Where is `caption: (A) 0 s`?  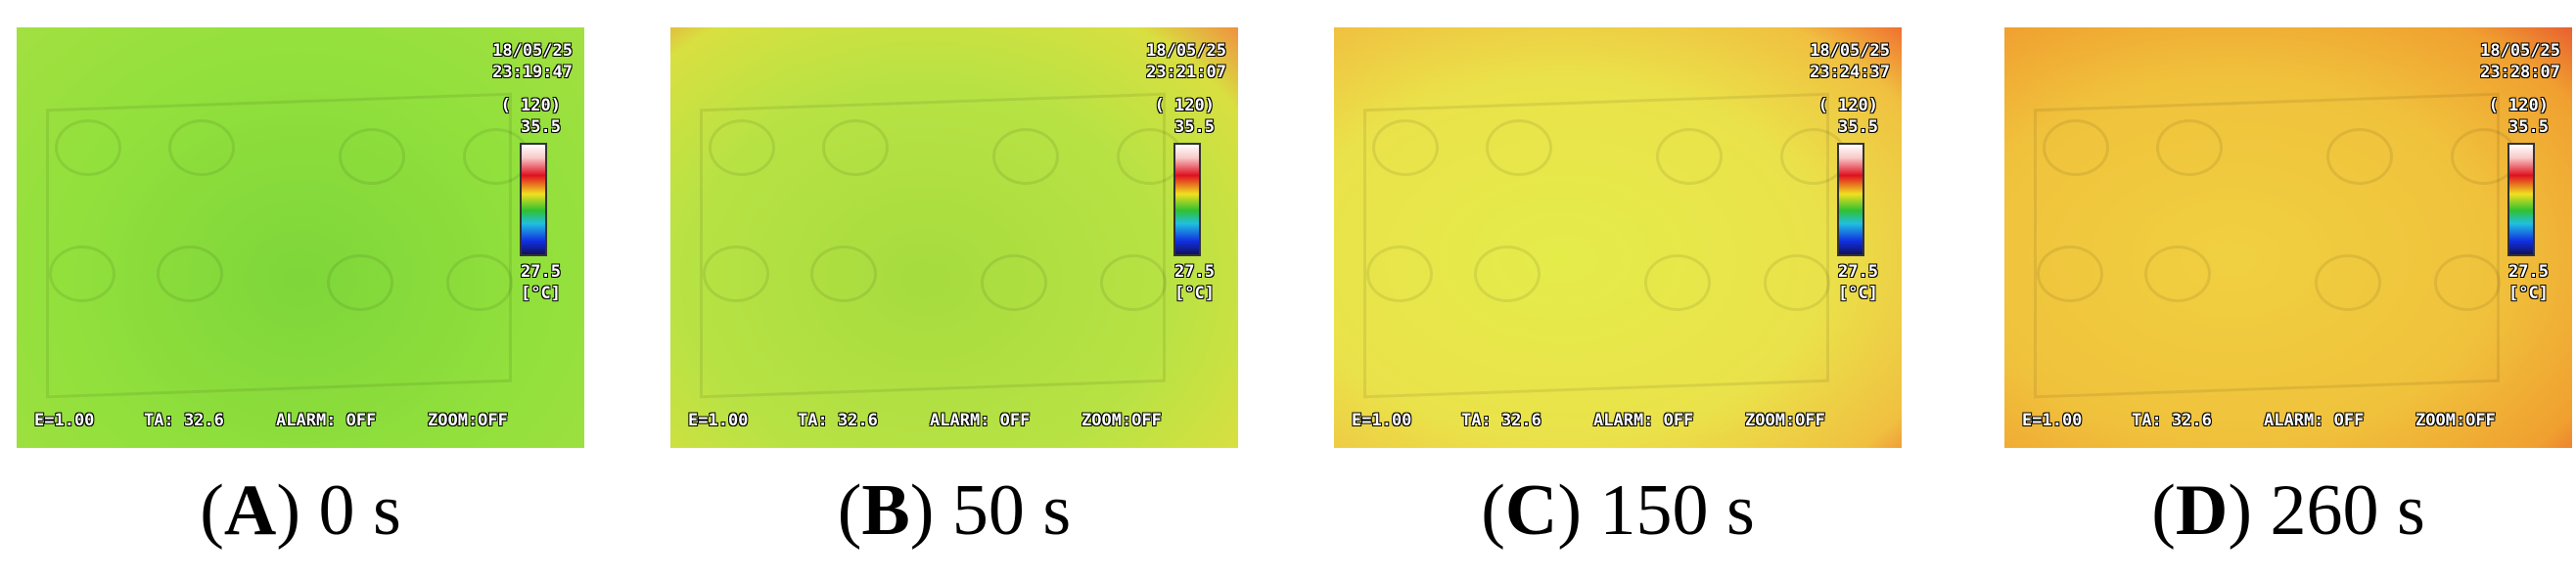
caption: (A) 0 s is located at coordinates (300, 511).